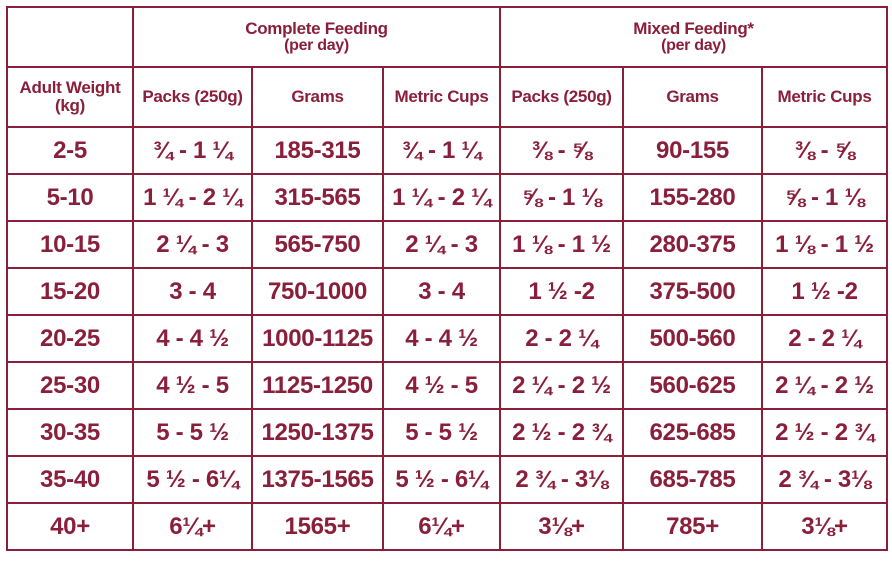 The width and height of the screenshot is (892, 573). What do you see at coordinates (561, 338) in the screenshot?
I see `mixed-packs-cell: 2 - 2 ¼` at bounding box center [561, 338].